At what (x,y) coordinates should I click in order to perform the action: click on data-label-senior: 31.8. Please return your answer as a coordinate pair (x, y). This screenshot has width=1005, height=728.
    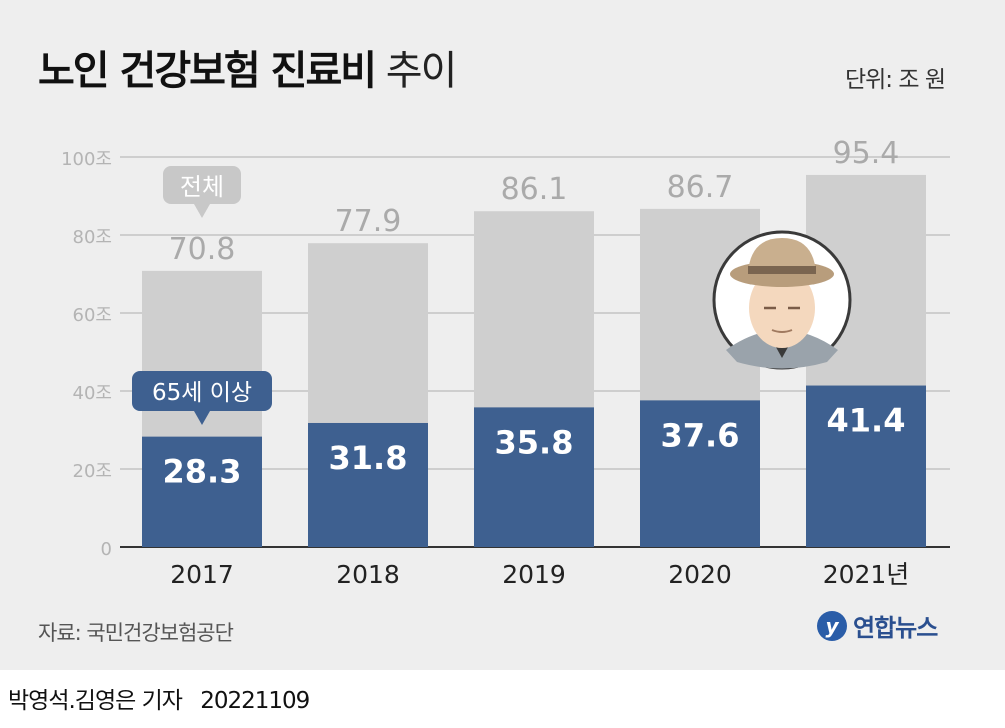
    Looking at the image, I should click on (368, 458).